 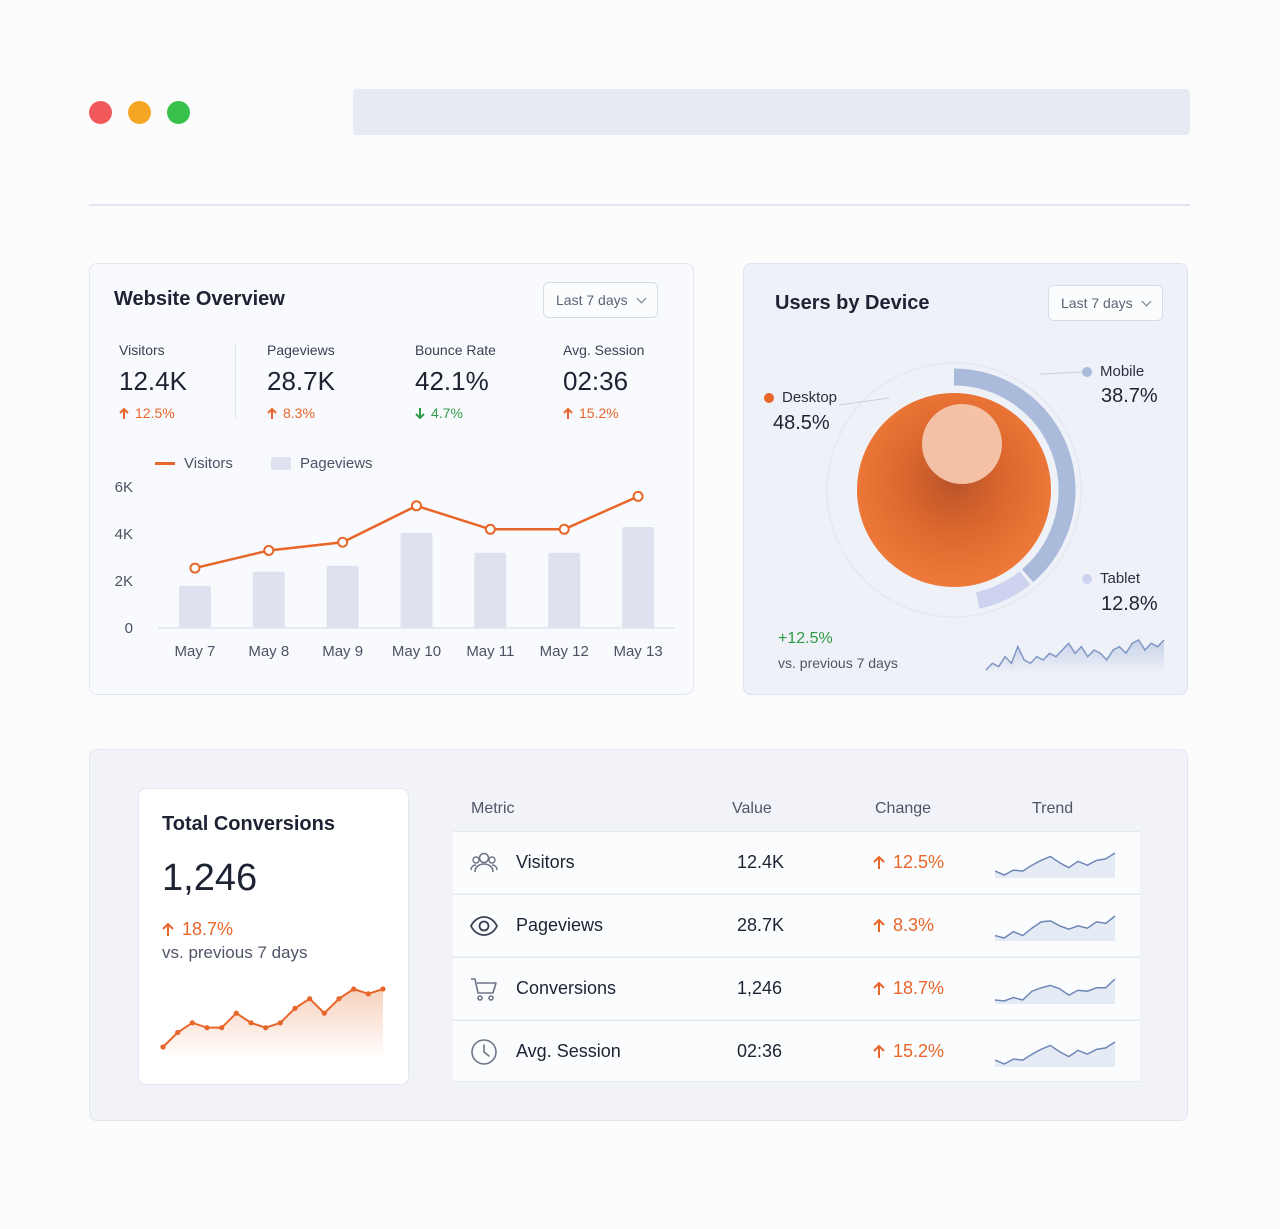 What do you see at coordinates (919, 1051) in the screenshot?
I see `row-change-value: 15.2%` at bounding box center [919, 1051].